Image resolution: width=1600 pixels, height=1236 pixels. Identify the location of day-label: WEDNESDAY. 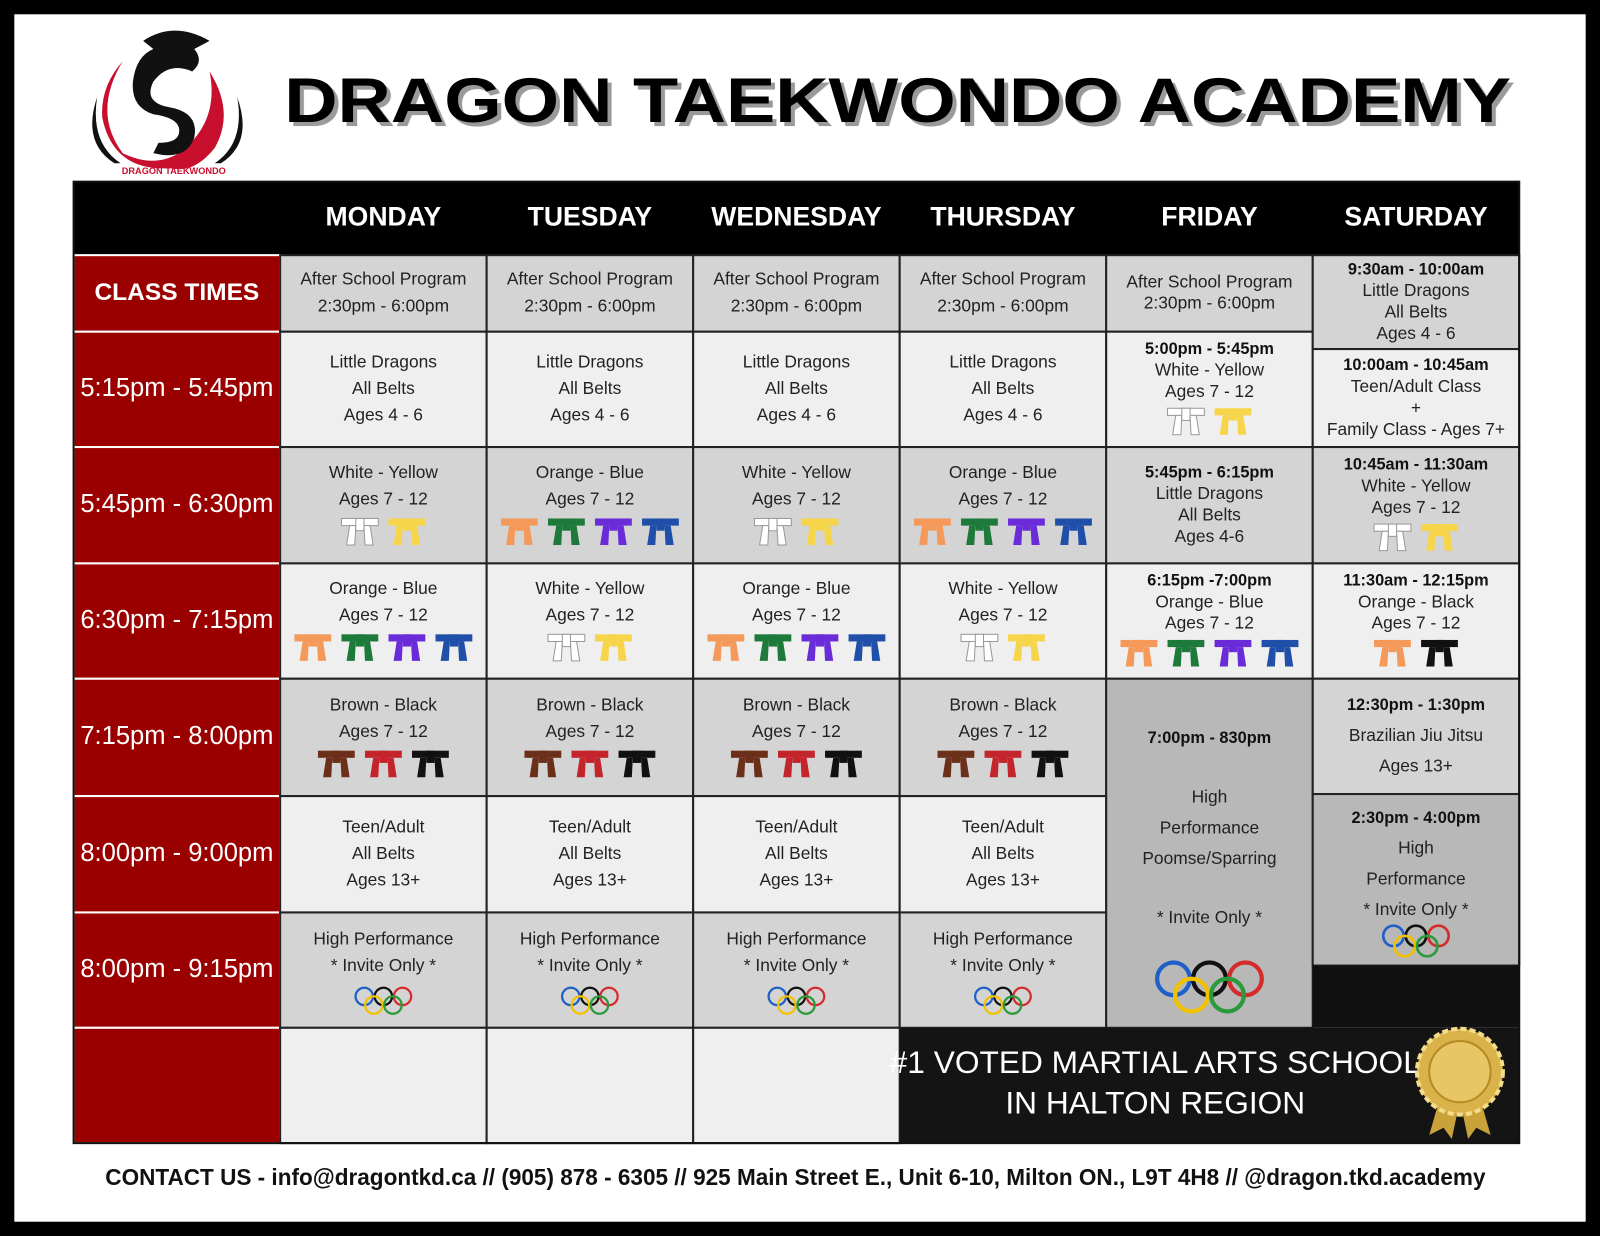
(796, 216).